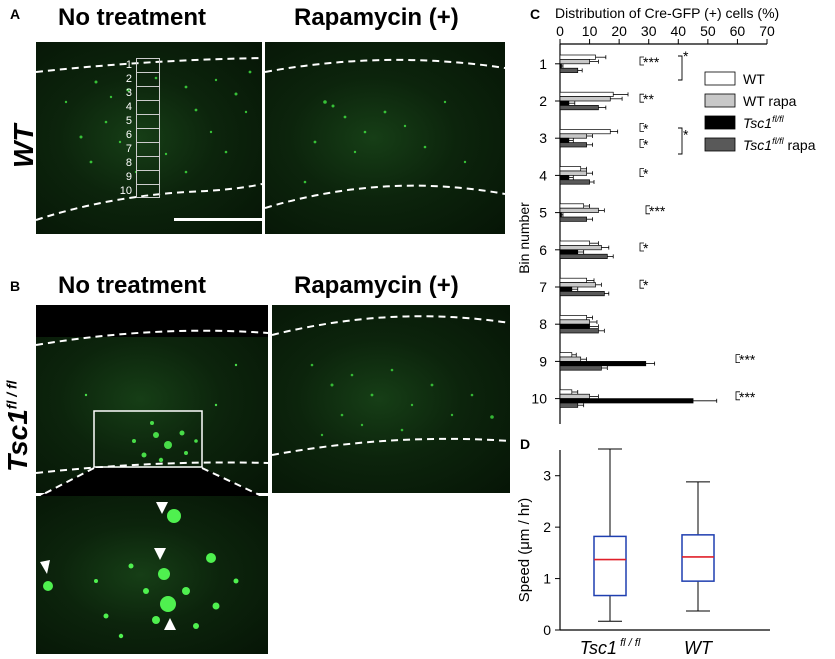  Describe the element at coordinates (560, 31) in the screenshot. I see `x-tick-label: 0` at that location.